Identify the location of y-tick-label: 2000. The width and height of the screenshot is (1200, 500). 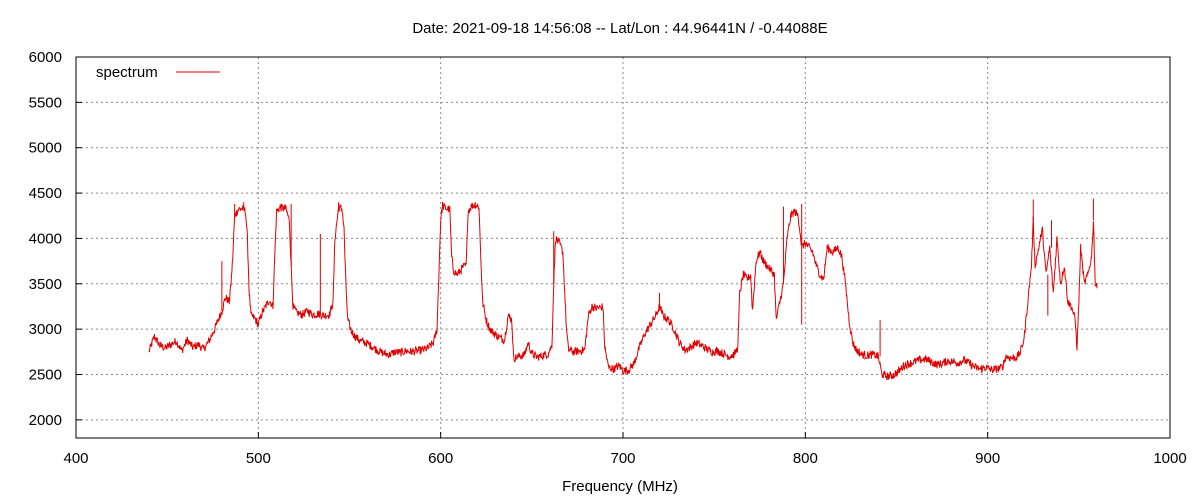
(45, 420).